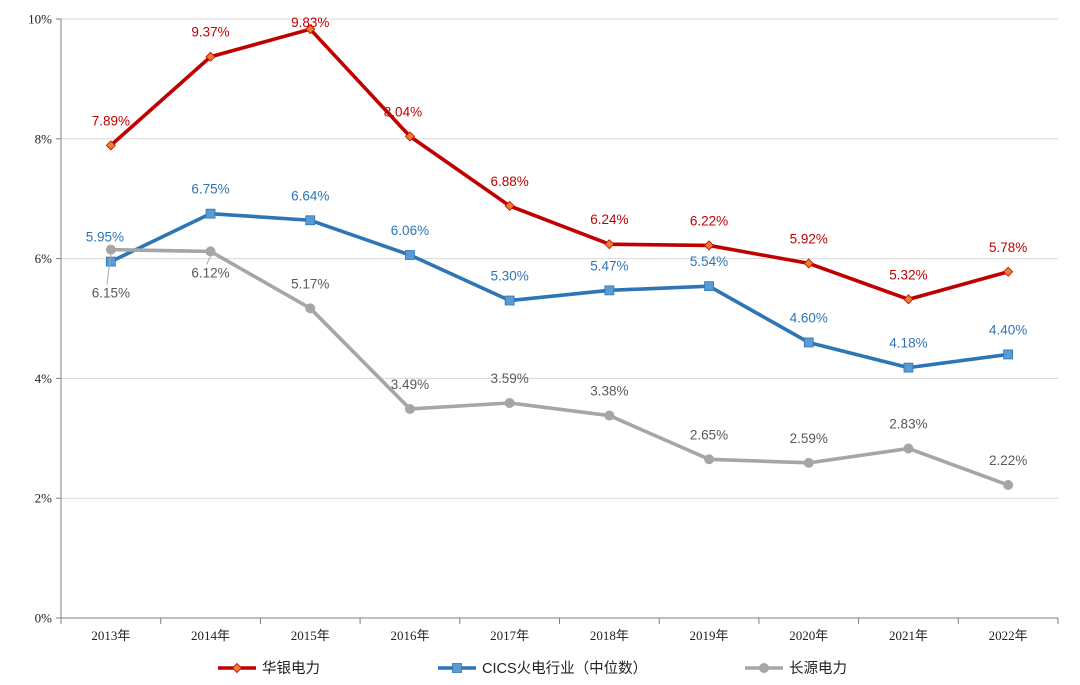 The image size is (1080, 685). What do you see at coordinates (709, 261) in the screenshot?
I see `data-label: 5.54%` at bounding box center [709, 261].